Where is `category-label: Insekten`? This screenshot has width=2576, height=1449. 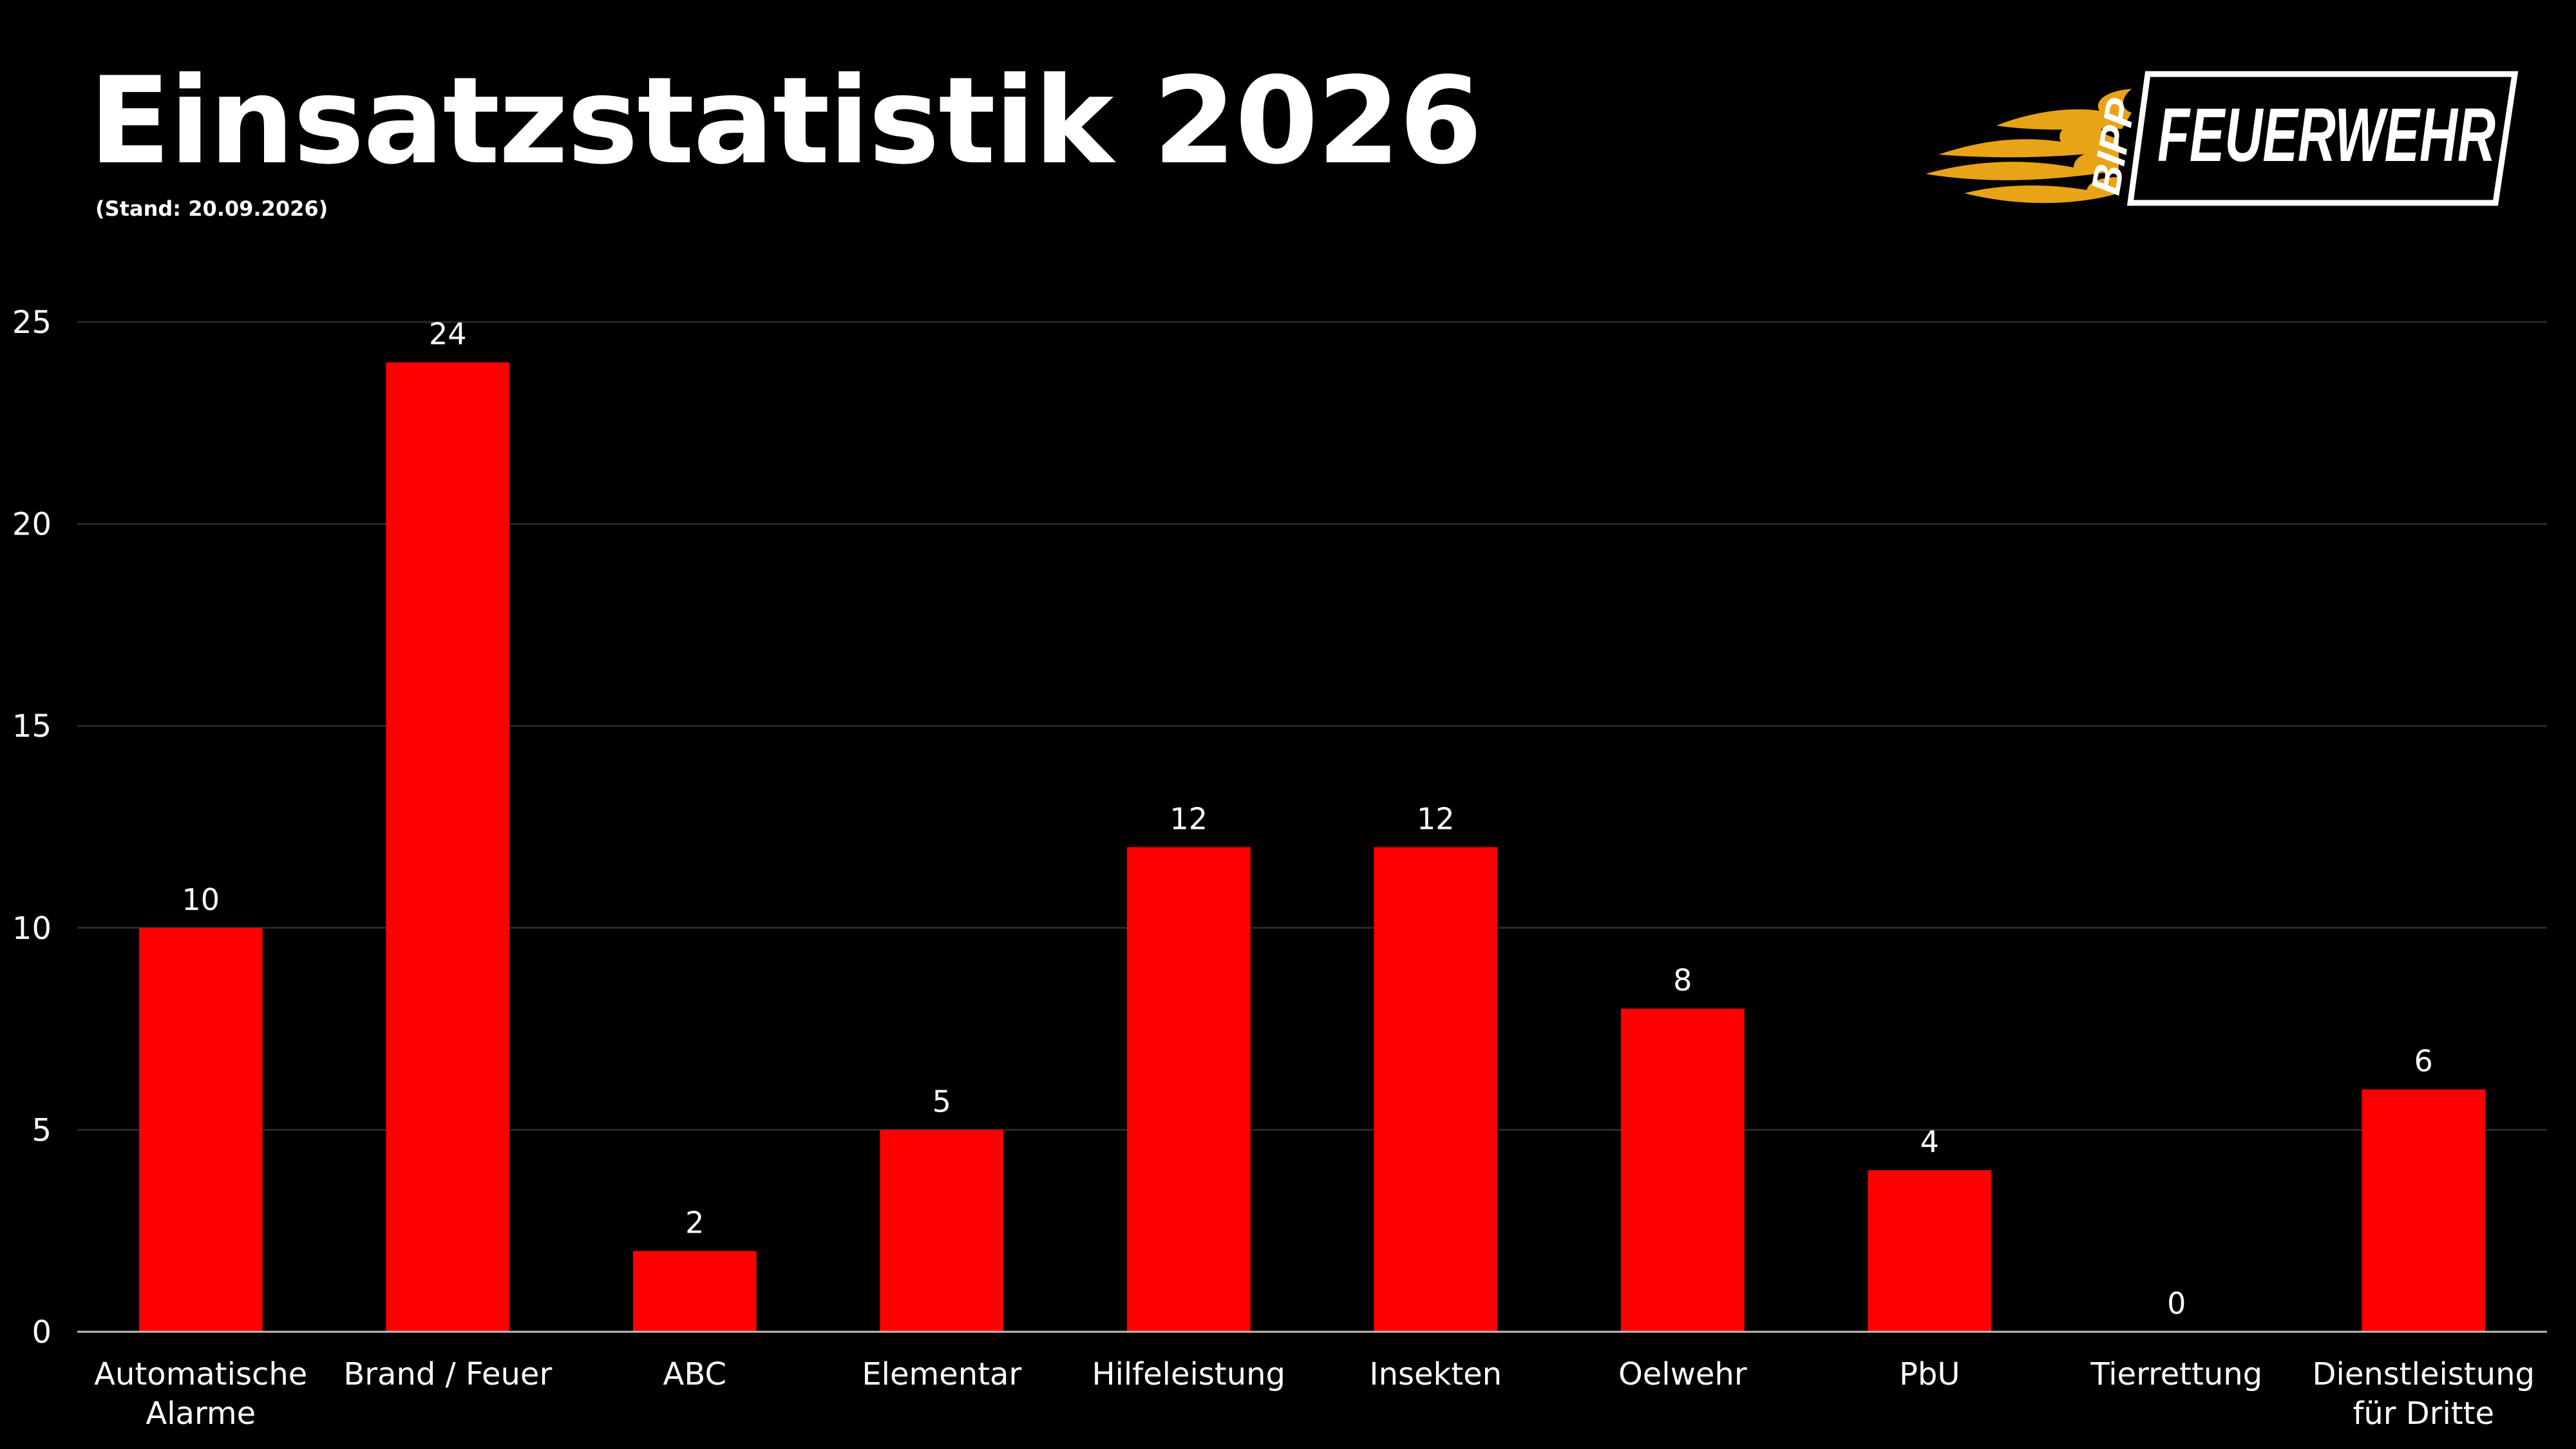
category-label: Insekten is located at coordinates (1436, 1374).